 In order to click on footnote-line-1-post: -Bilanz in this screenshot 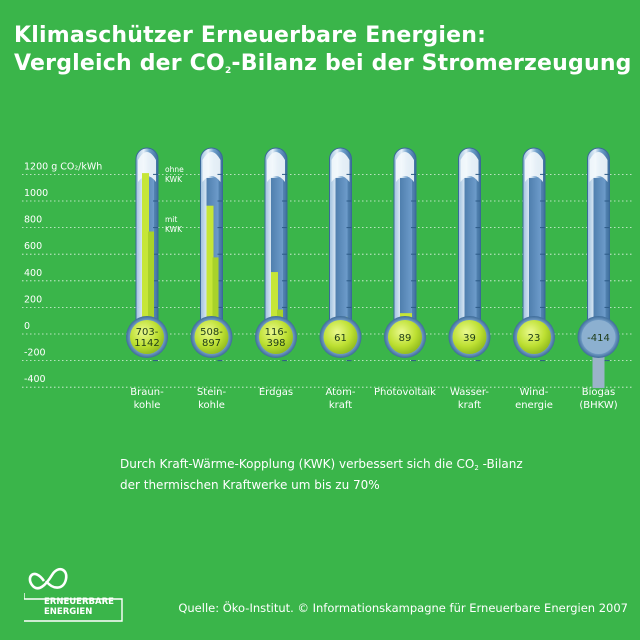, I will do `click(500, 464)`.